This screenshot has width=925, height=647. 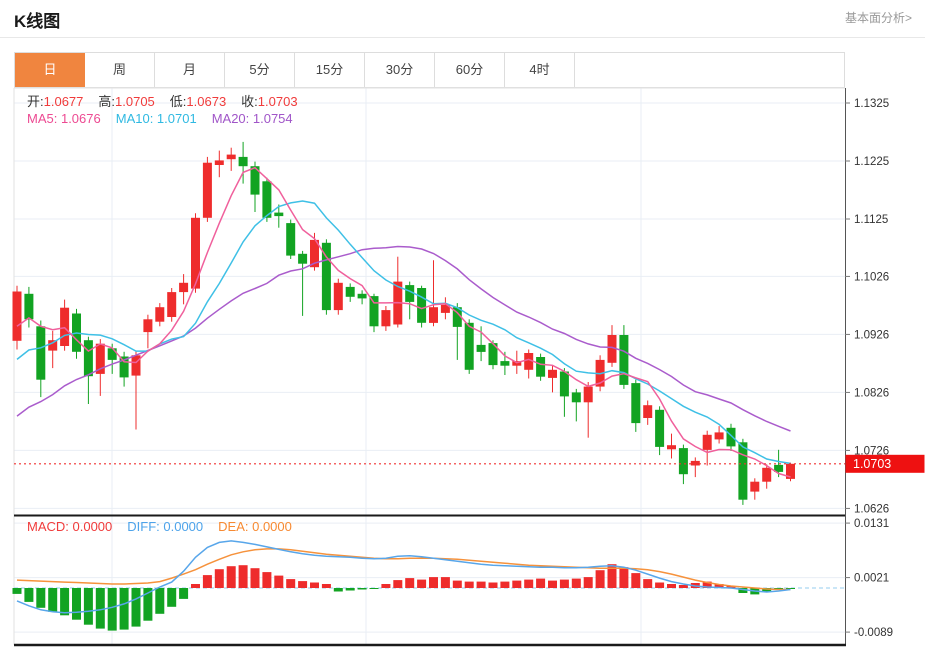 I want to click on tab-60分: 60分, so click(x=470, y=70).